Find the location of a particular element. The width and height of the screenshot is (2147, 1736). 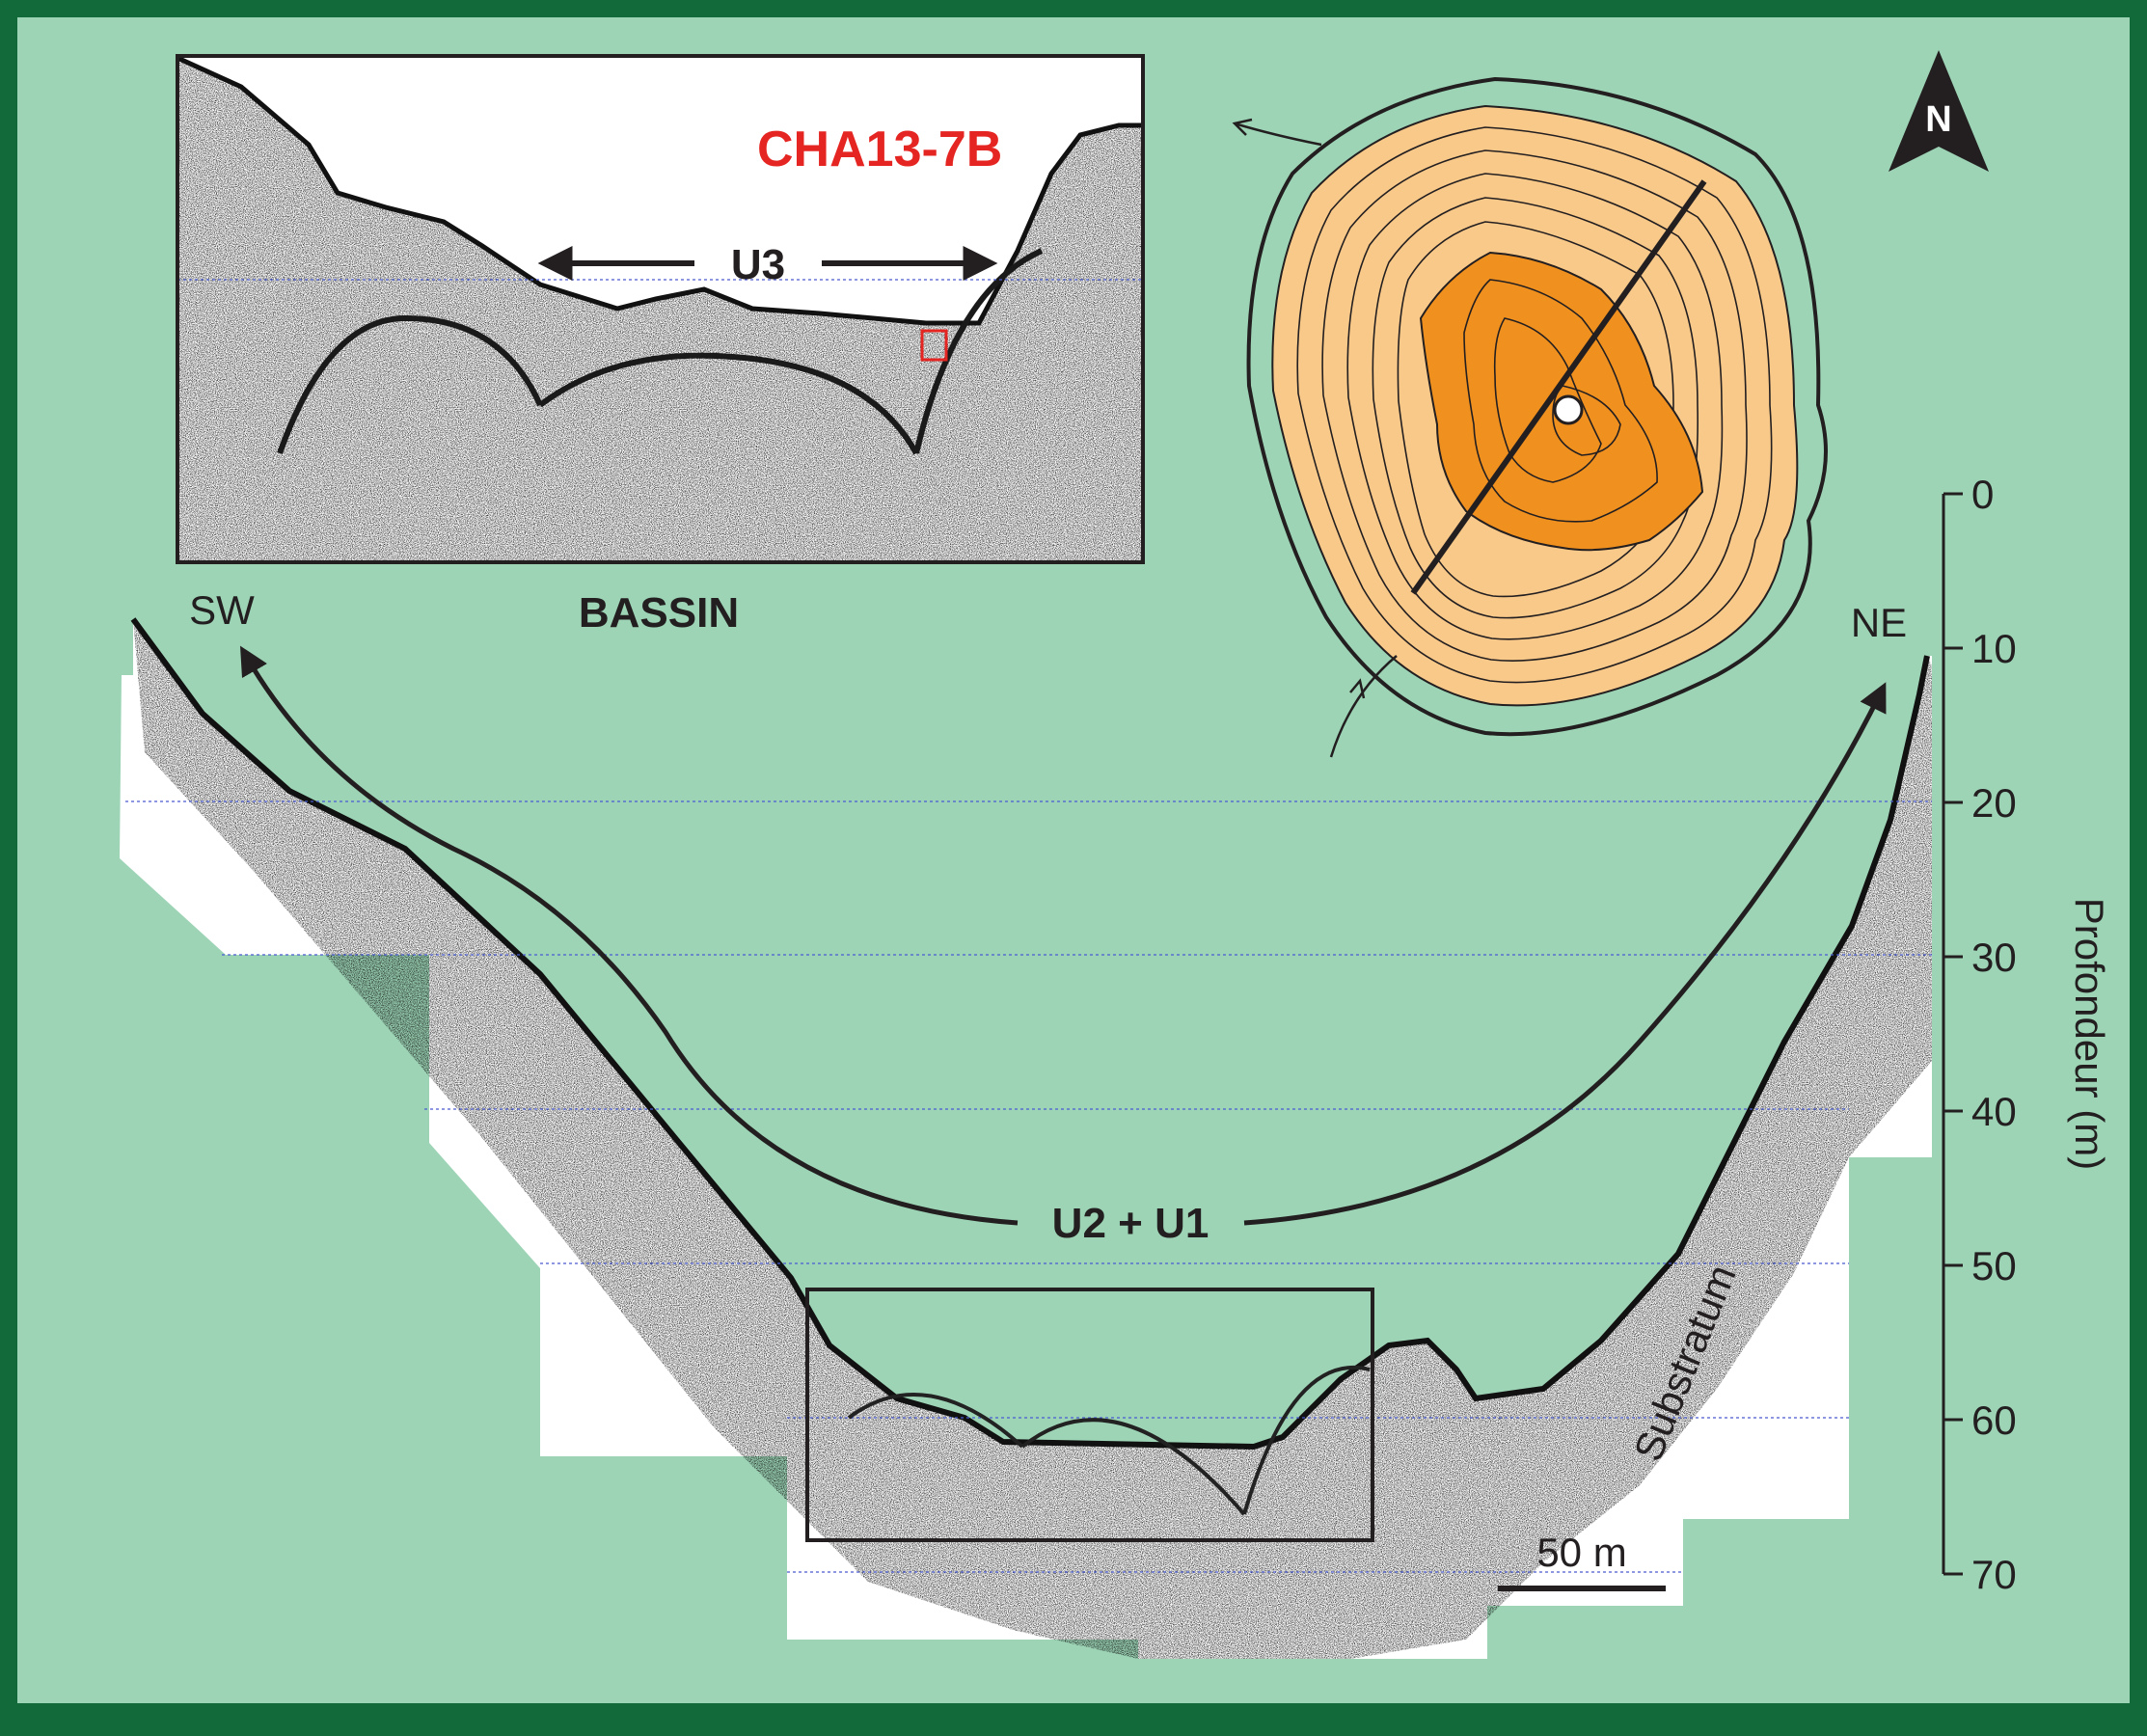

sw-label: SW is located at coordinates (222, 610).